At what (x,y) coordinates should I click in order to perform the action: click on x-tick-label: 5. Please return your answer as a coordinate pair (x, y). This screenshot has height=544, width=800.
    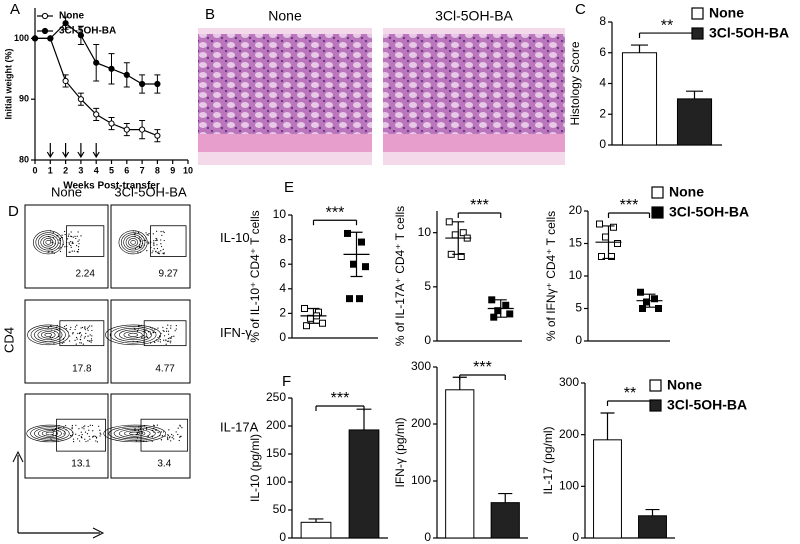
    Looking at the image, I should click on (111, 170).